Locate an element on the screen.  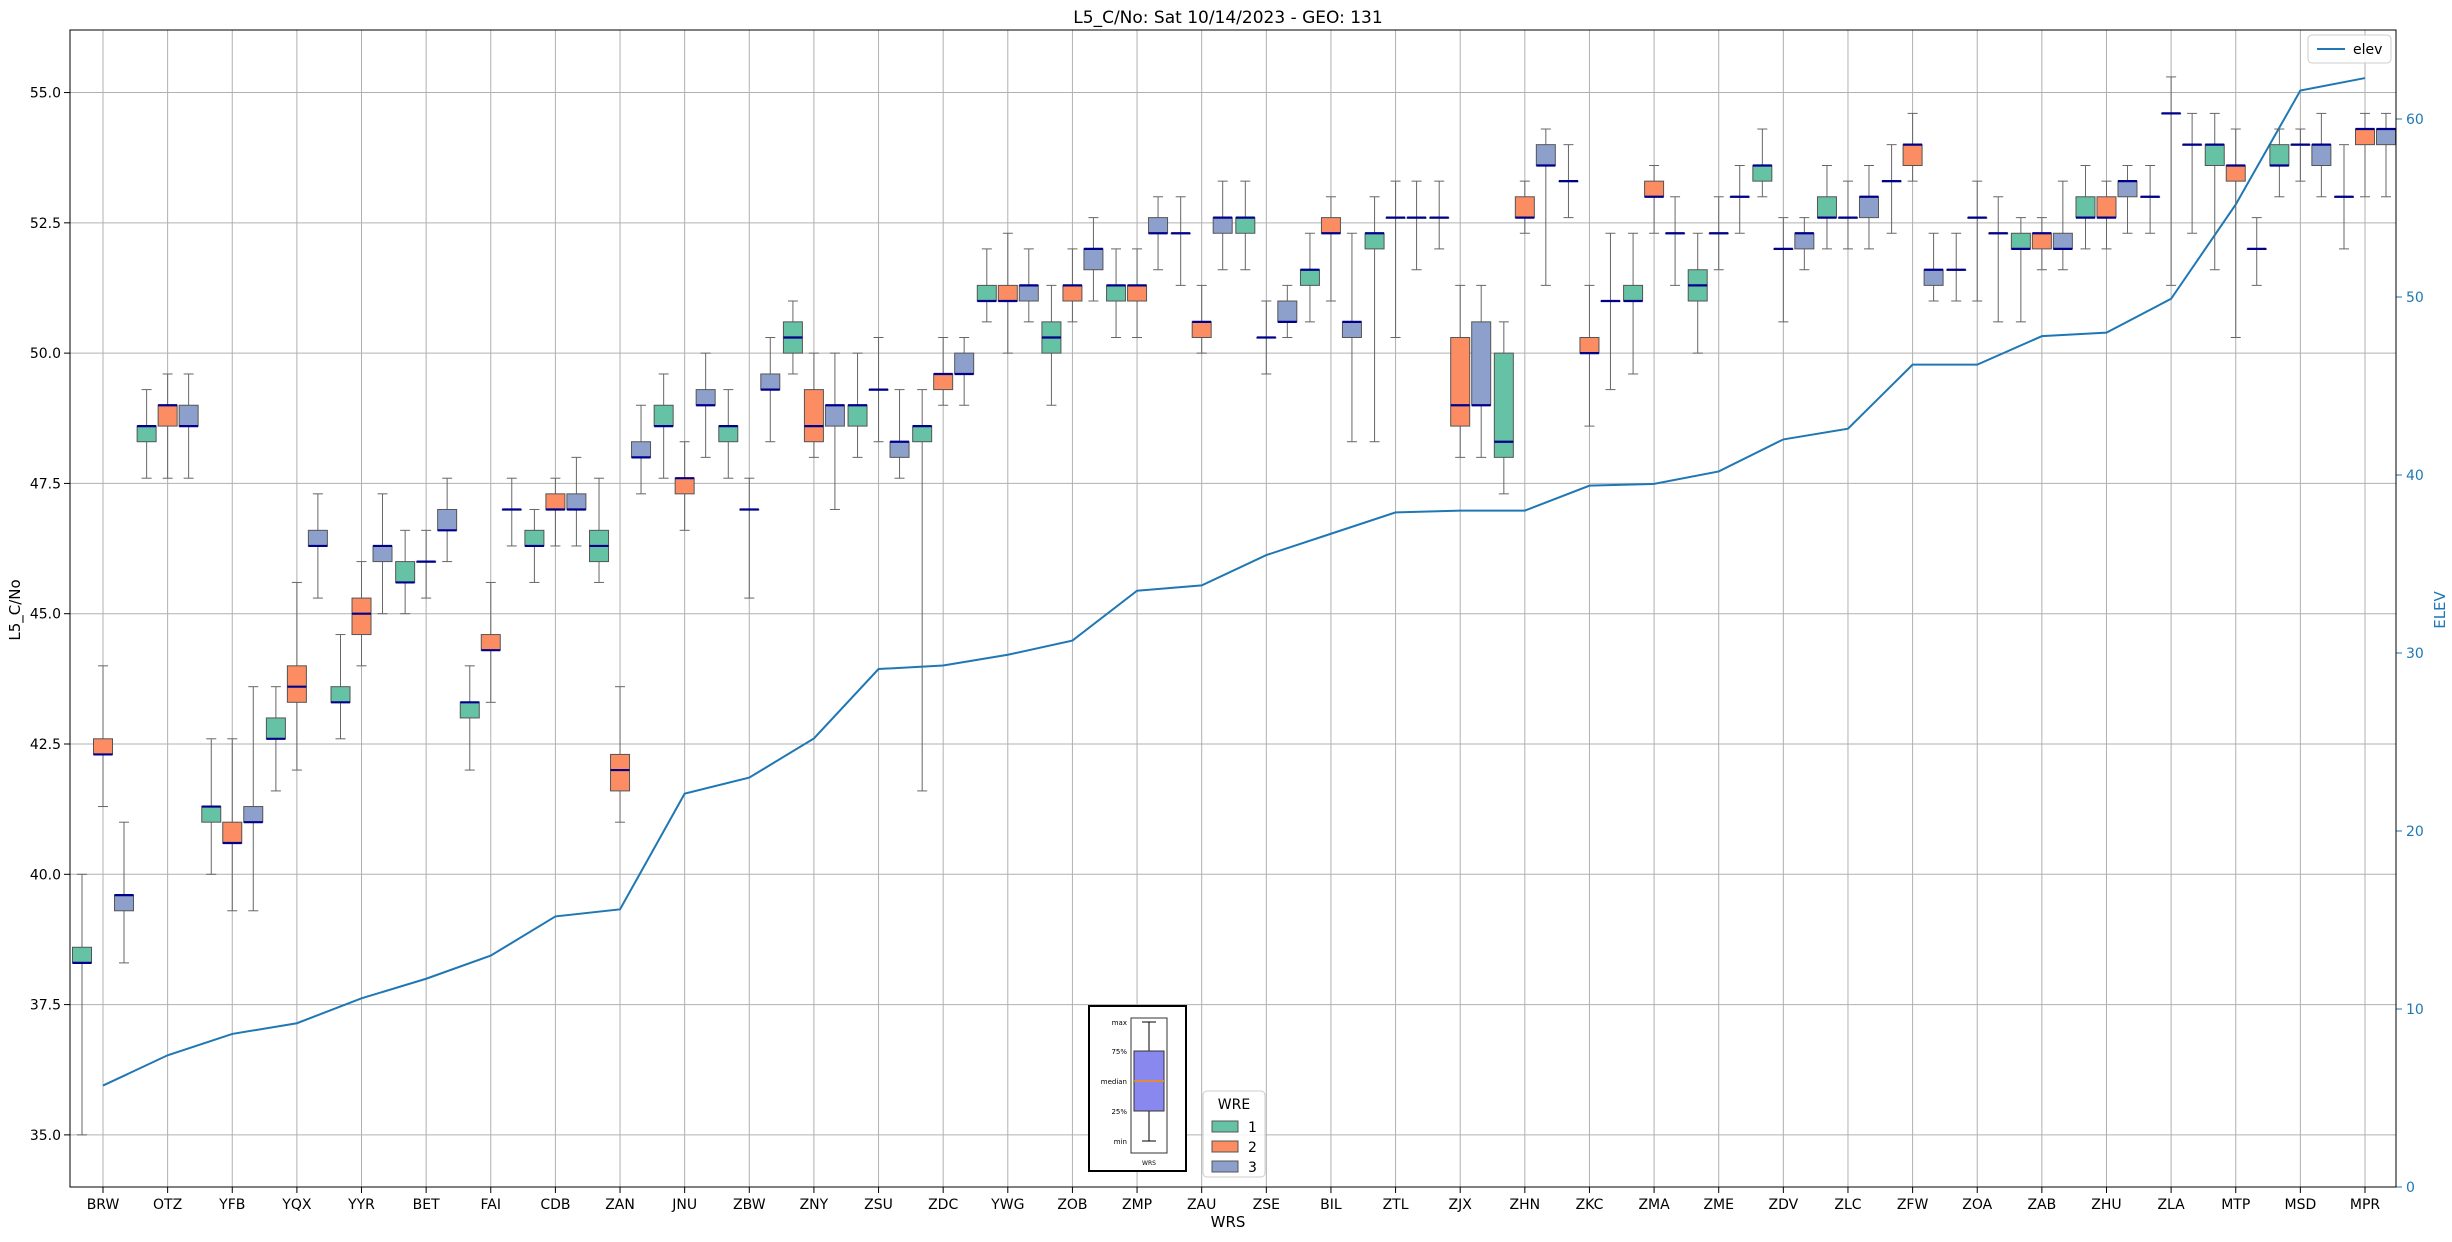
x-tick-label: ZDC is located at coordinates (943, 1205).